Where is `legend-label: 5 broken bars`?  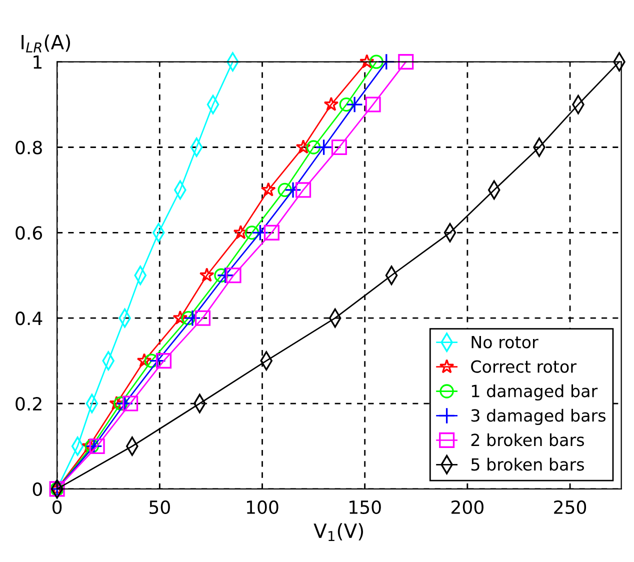
legend-label: 5 broken bars is located at coordinates (527, 464).